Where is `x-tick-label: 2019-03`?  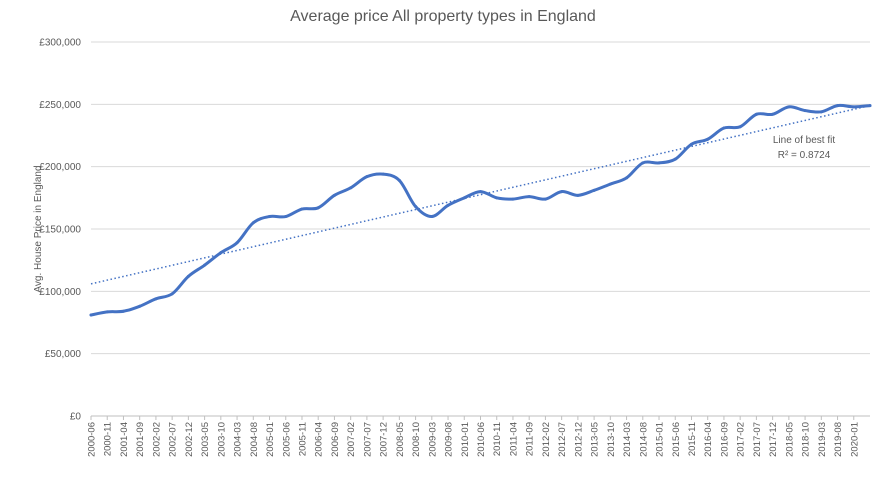 x-tick-label: 2019-03 is located at coordinates (822, 439).